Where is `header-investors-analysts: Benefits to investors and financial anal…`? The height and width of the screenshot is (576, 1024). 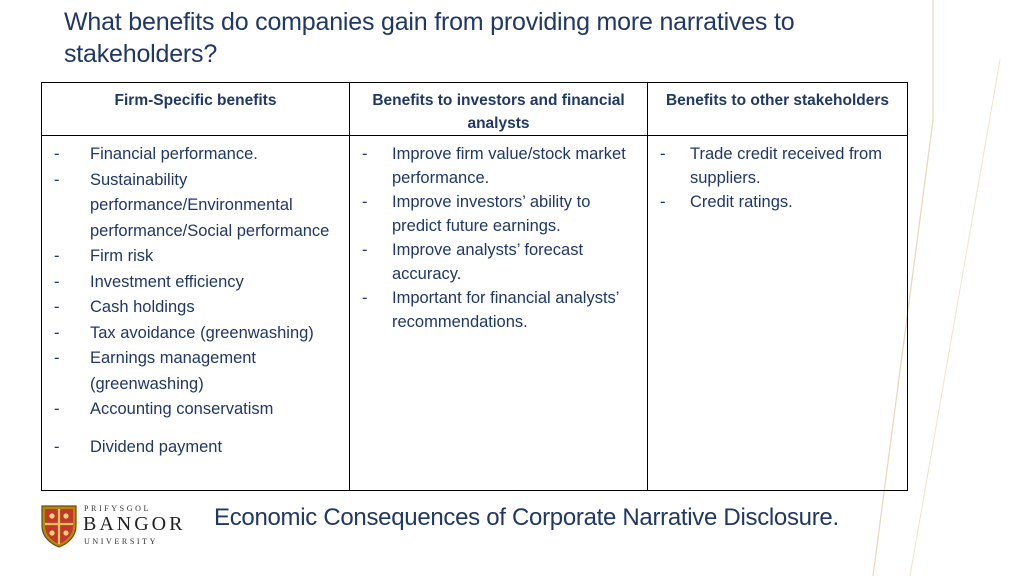 header-investors-analysts: Benefits to investors and financial anal… is located at coordinates (498, 109).